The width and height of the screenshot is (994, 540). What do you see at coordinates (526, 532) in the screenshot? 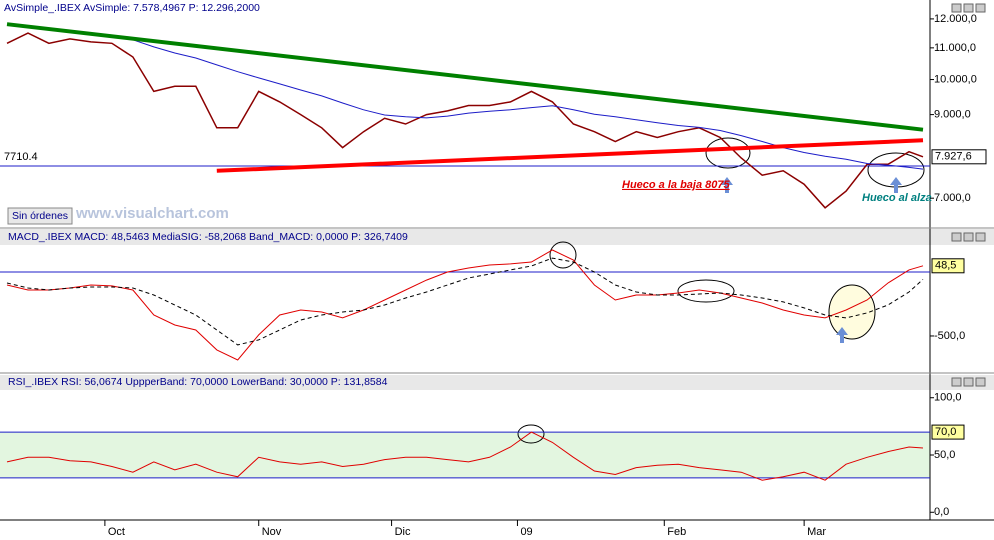
I see `x-tick-label: 09` at bounding box center [526, 532].